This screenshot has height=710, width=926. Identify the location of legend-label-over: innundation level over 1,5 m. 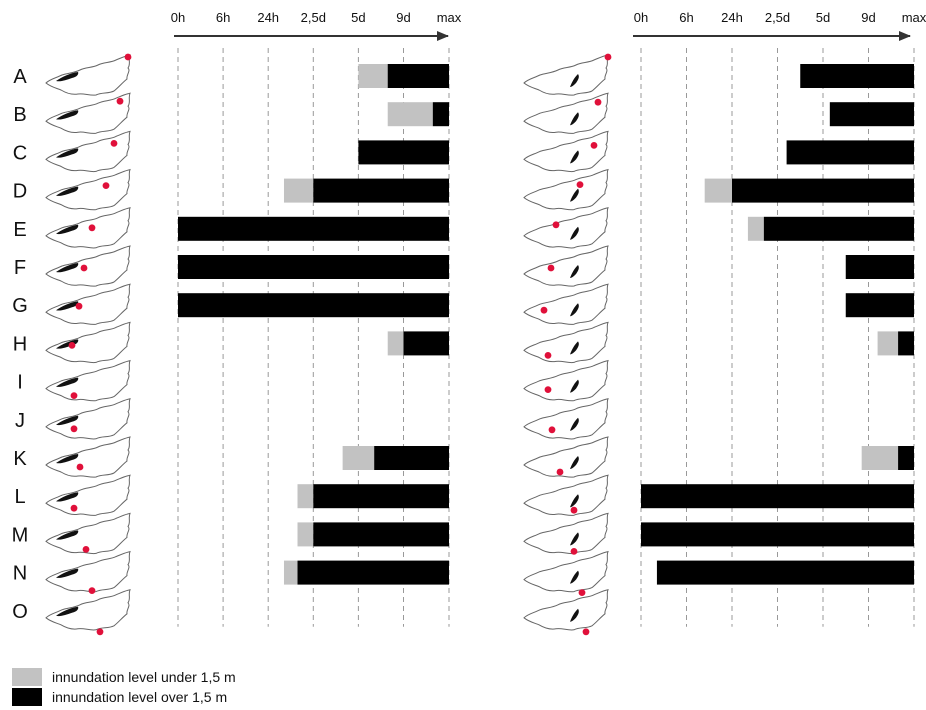
(140, 697).